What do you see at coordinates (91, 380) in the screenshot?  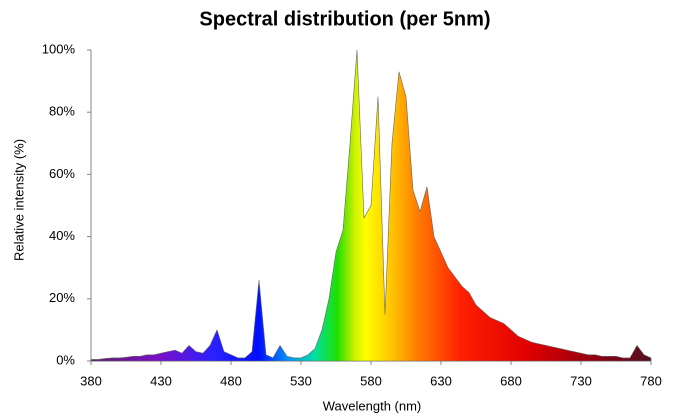 I see `x-tick-label: 380` at bounding box center [91, 380].